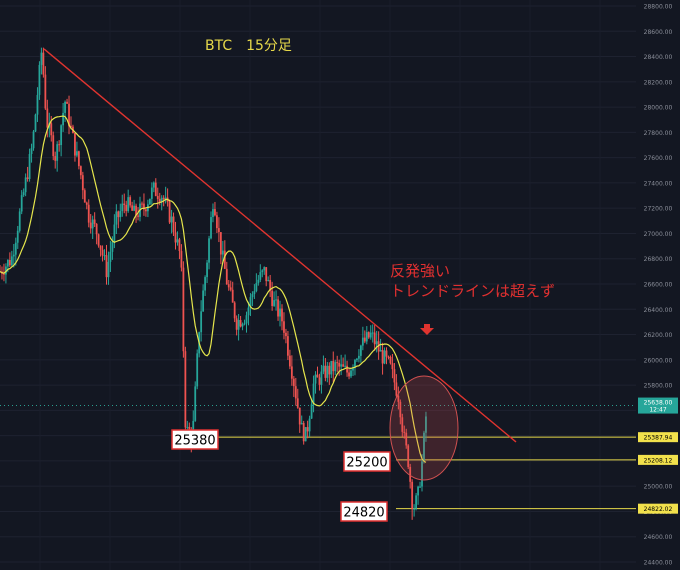 This screenshot has width=680, height=570. What do you see at coordinates (658, 386) in the screenshot?
I see `axis-tick-label: 25800.00` at bounding box center [658, 386].